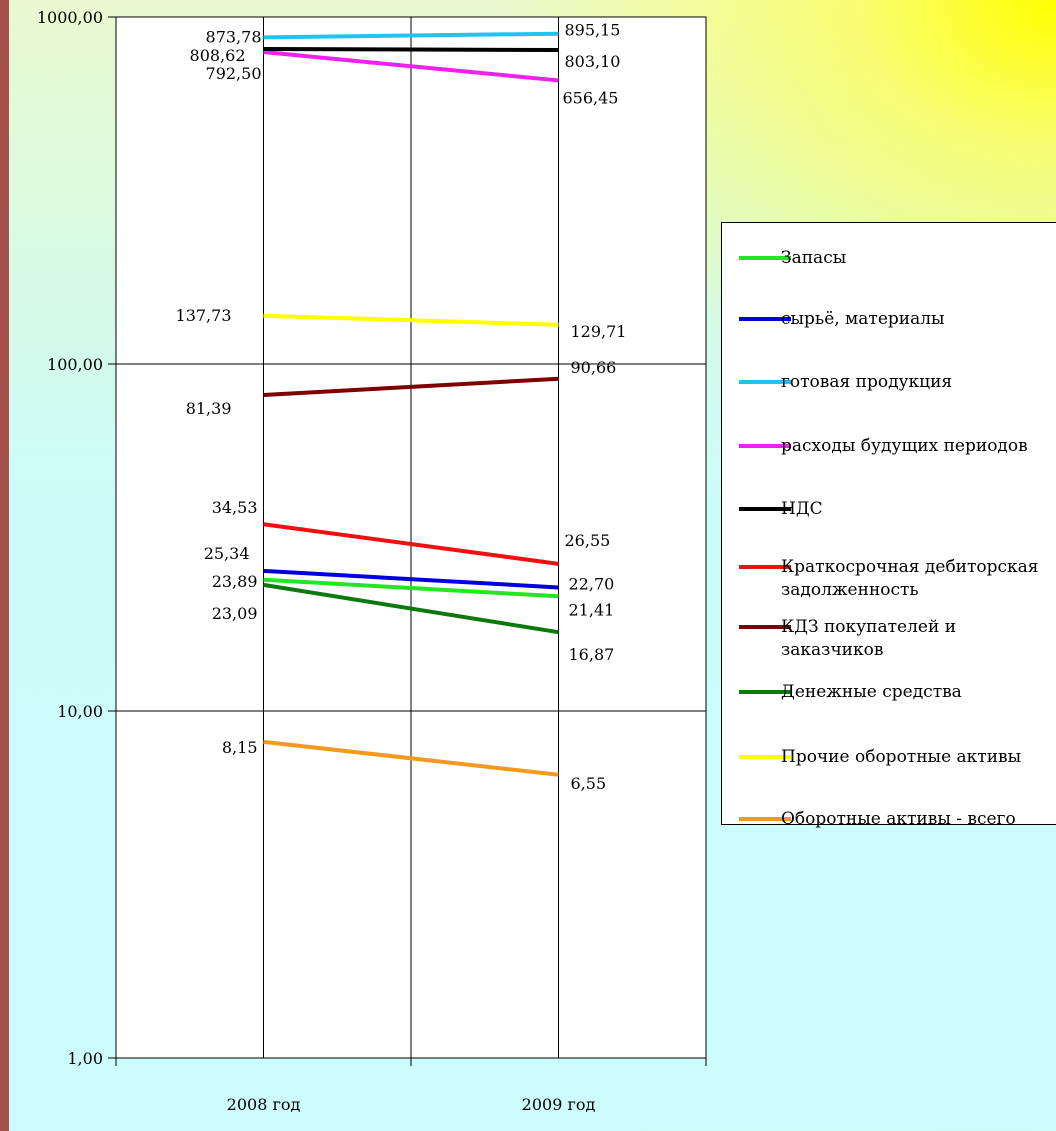 The image size is (1056, 1131). Describe the element at coordinates (204, 315) in the screenshot. I see `data-label: 137,73` at that location.